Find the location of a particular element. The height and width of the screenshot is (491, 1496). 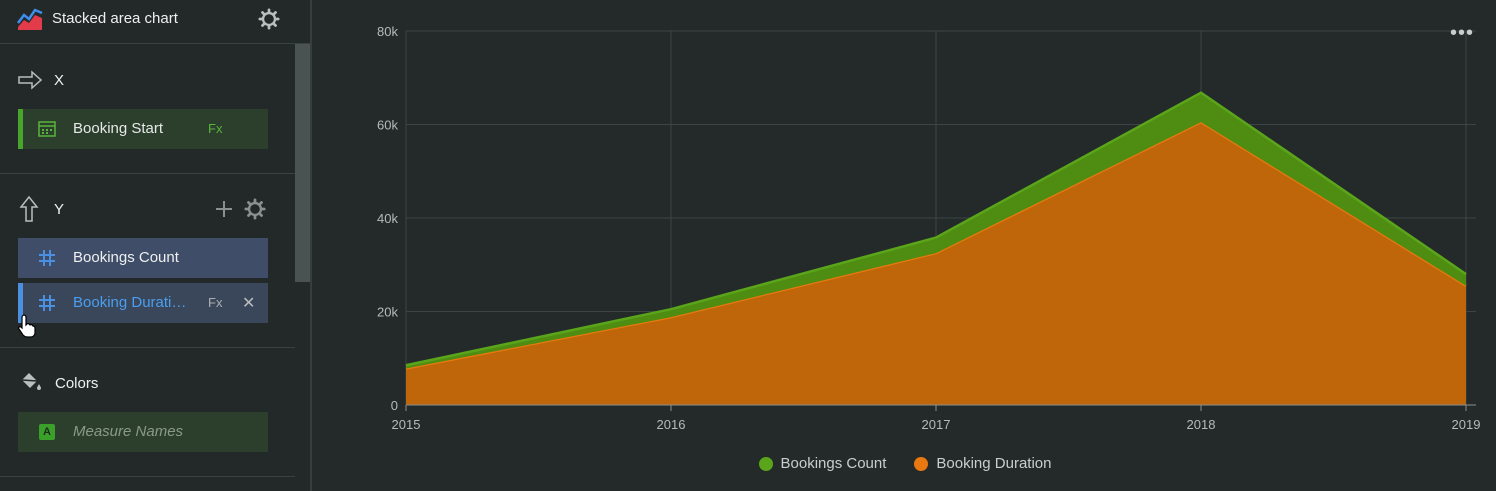

y-tick-label: 80k is located at coordinates (387, 31).